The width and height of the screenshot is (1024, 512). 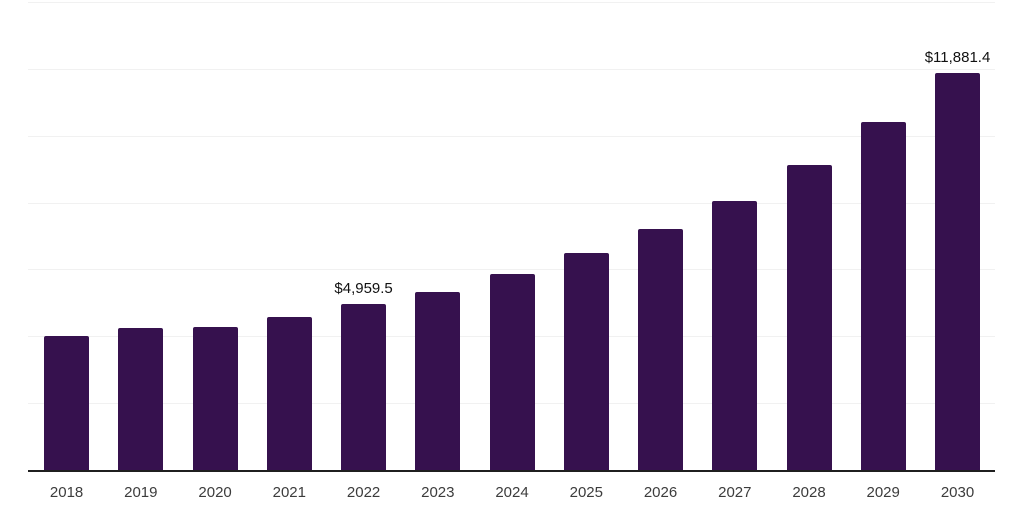 I want to click on x-axis-label-2025: 2025, so click(x=586, y=492).